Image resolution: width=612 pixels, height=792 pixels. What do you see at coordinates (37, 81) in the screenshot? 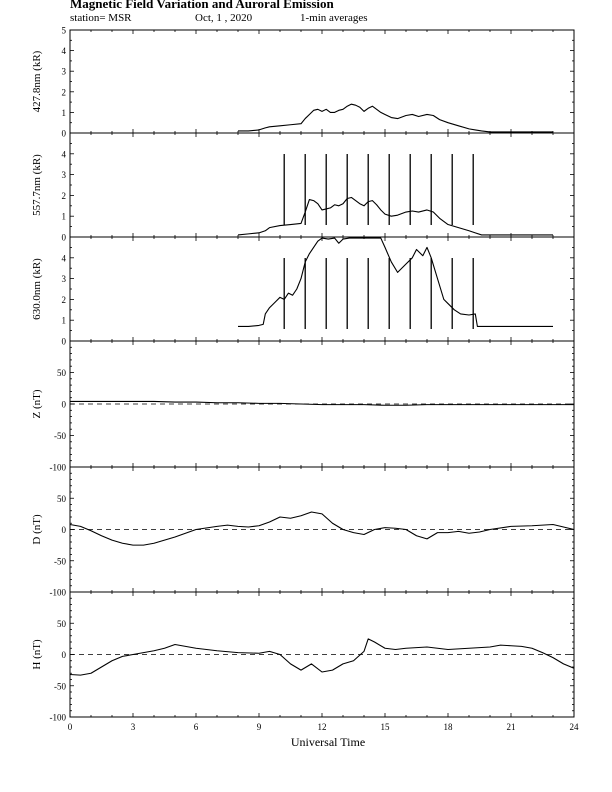
I see `y-axis-label: 427.8nm (kR)` at bounding box center [37, 81].